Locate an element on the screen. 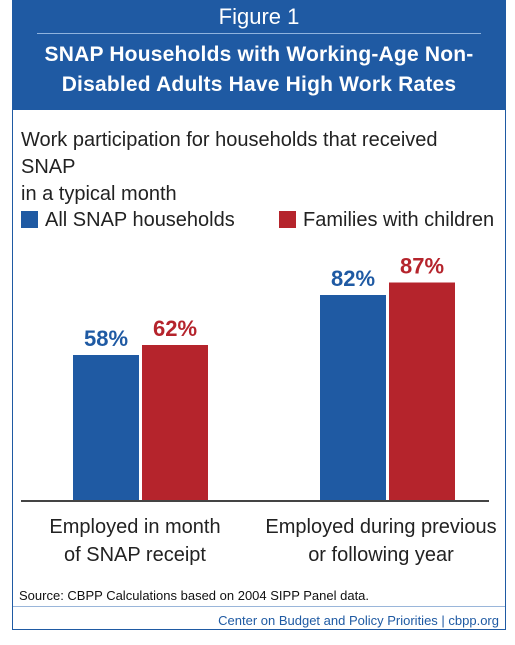 This screenshot has width=515, height=645. legend-label-families: Families with children is located at coordinates (399, 220).